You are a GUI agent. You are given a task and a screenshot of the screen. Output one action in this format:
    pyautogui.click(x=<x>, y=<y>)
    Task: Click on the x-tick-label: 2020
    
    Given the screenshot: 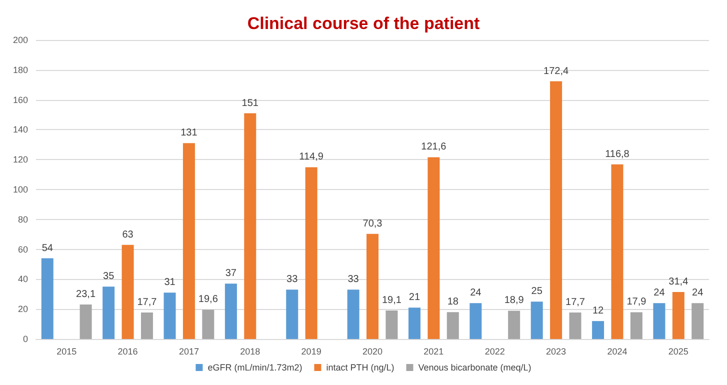 What is the action you would take?
    pyautogui.click(x=372, y=351)
    